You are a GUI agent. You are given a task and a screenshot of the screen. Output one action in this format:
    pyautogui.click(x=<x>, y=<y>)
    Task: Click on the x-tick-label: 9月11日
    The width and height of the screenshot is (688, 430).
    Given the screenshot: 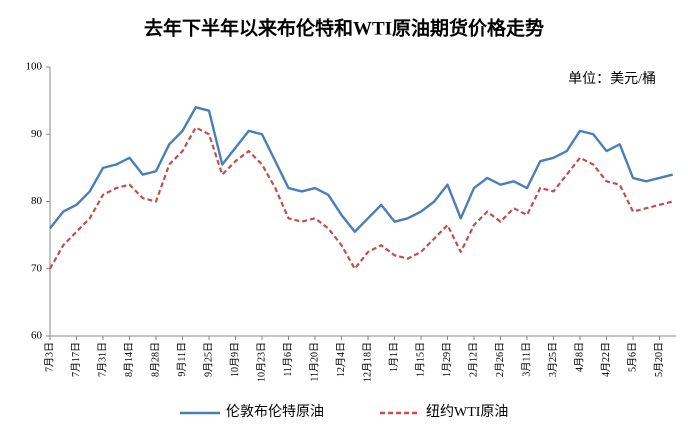 What is the action you would take?
    pyautogui.click(x=182, y=359)
    